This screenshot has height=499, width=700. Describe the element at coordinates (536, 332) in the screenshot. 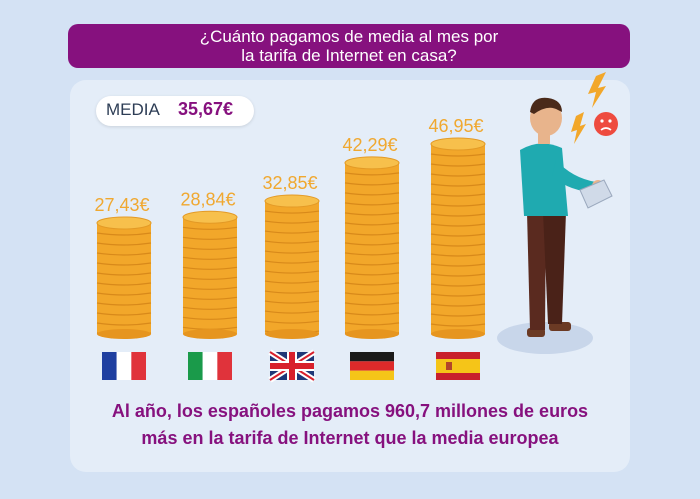

I see `shoe-left` at that location.